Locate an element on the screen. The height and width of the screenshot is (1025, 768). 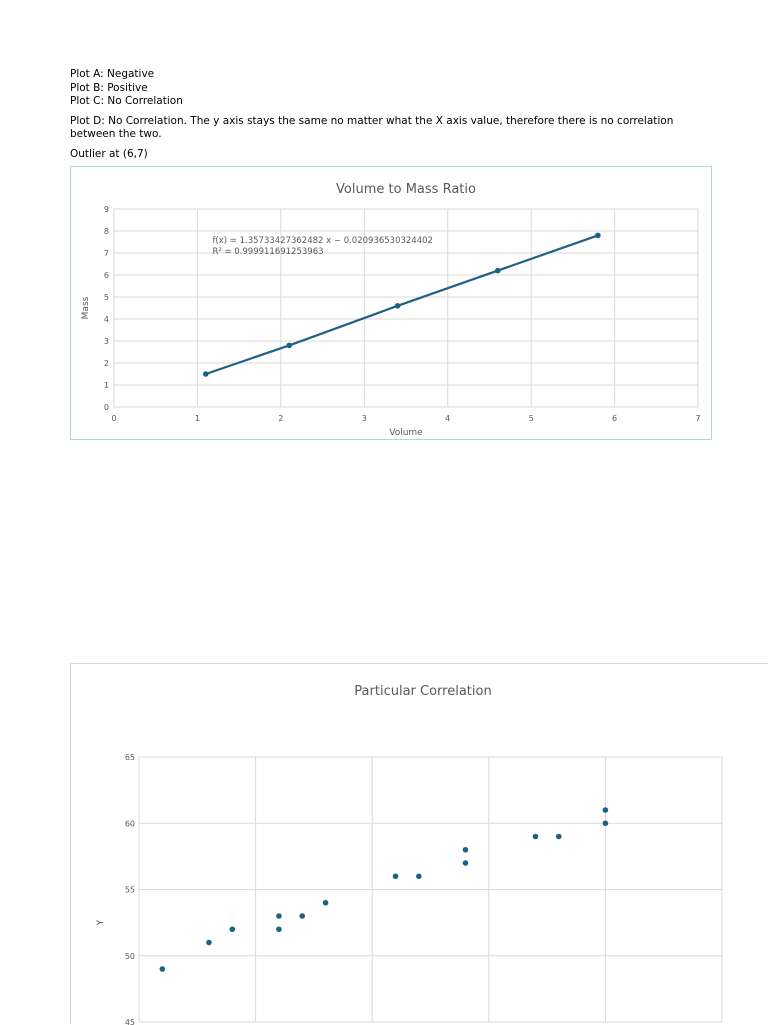
y-tick-label: 6 is located at coordinates (106, 275).